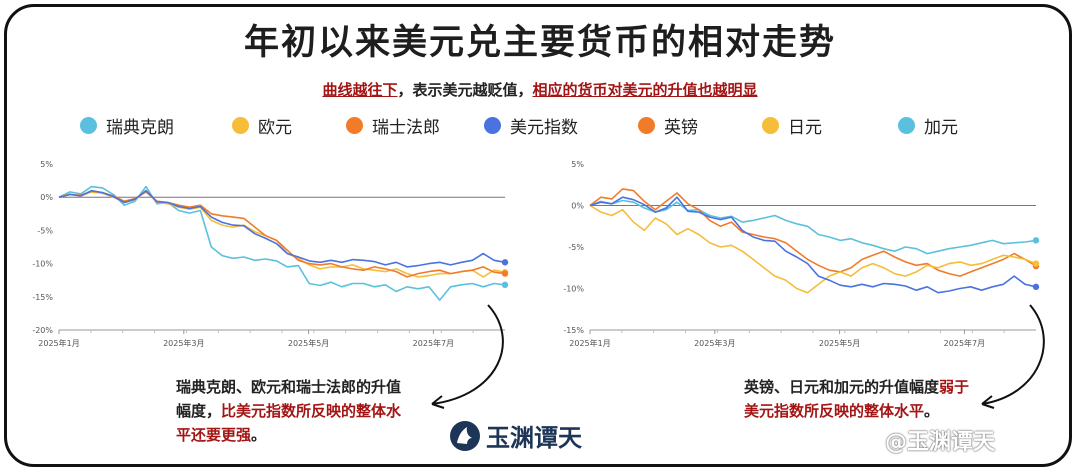  Describe the element at coordinates (259, 435) in the screenshot. I see `annotation-left-end: 。` at that location.